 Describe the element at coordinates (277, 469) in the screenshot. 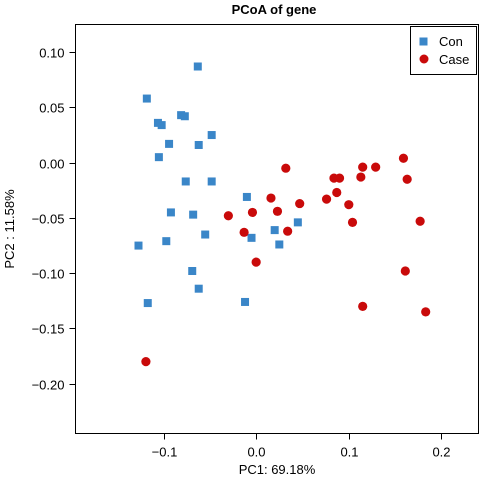

I see `x-axis-label: PC1: 69.18%` at that location.